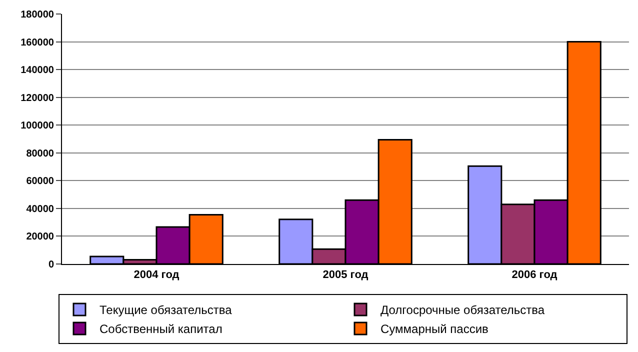  I want to click on y-tick-label: 0, so click(51, 265).